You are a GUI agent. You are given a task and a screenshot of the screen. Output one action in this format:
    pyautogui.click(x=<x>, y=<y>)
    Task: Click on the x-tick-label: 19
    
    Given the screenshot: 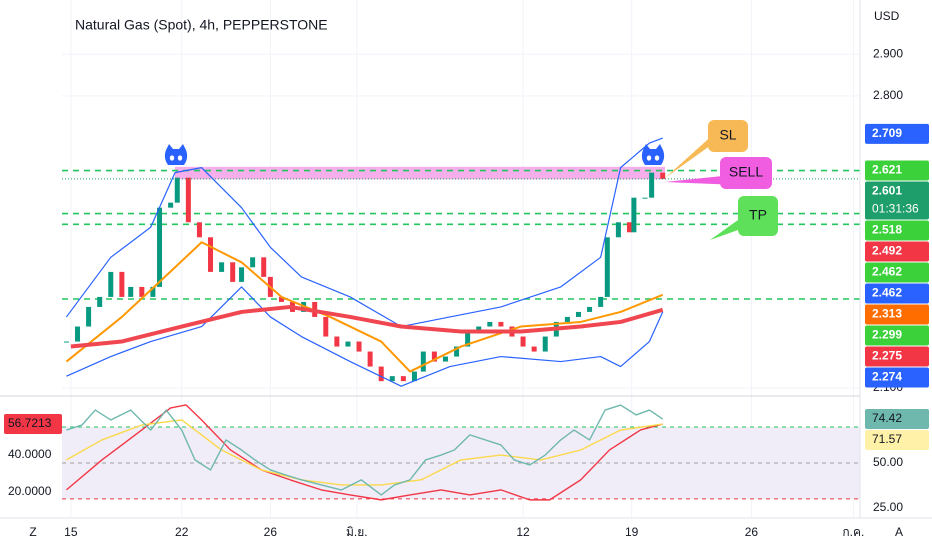 What is the action you would take?
    pyautogui.click(x=632, y=532)
    